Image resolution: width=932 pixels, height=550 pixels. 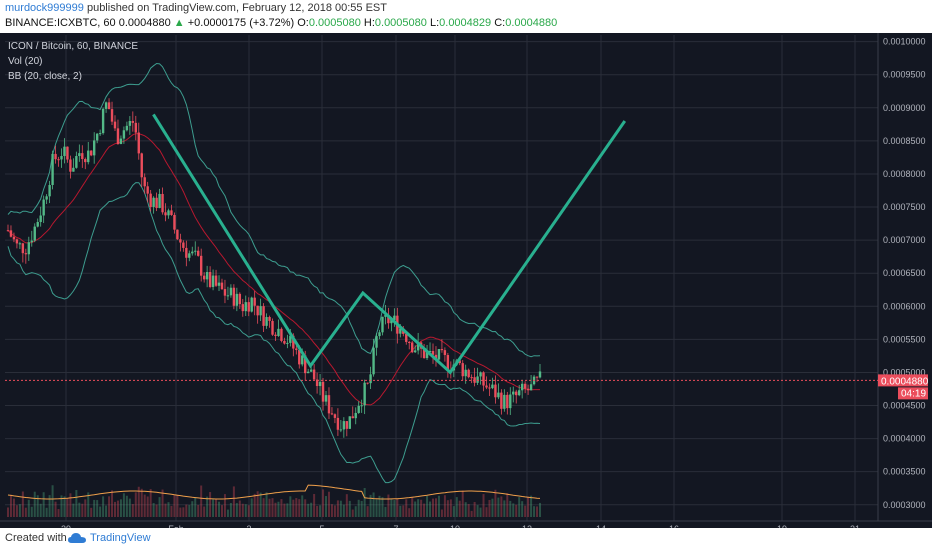 I want to click on y-tick-label: 0.0007500, so click(x=904, y=207).